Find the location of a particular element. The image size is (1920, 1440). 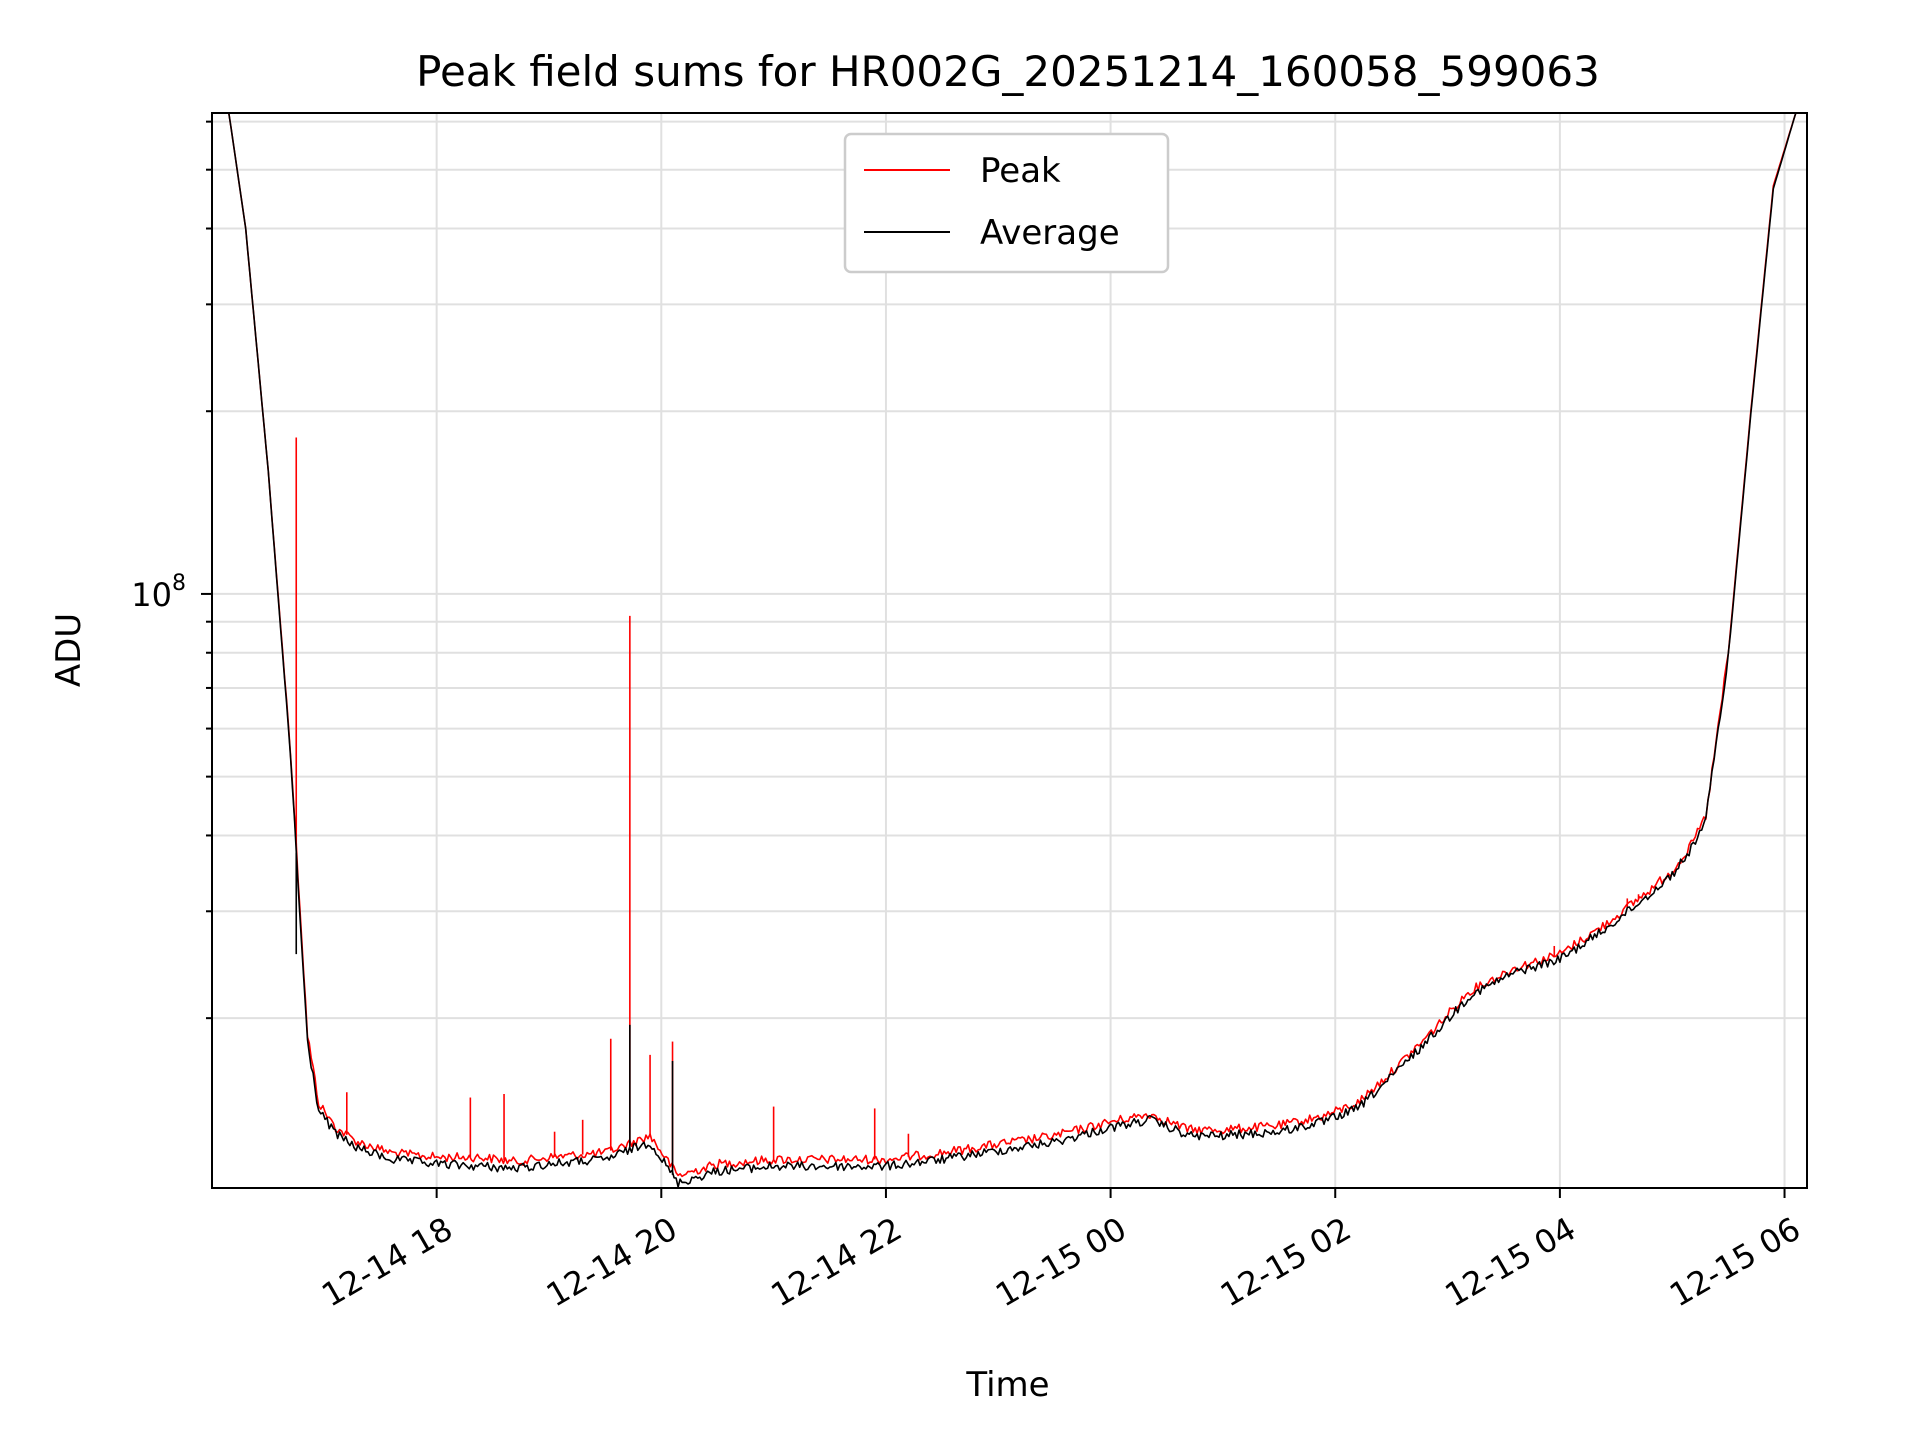

legend-peak-label: Peak is located at coordinates (1020, 171).